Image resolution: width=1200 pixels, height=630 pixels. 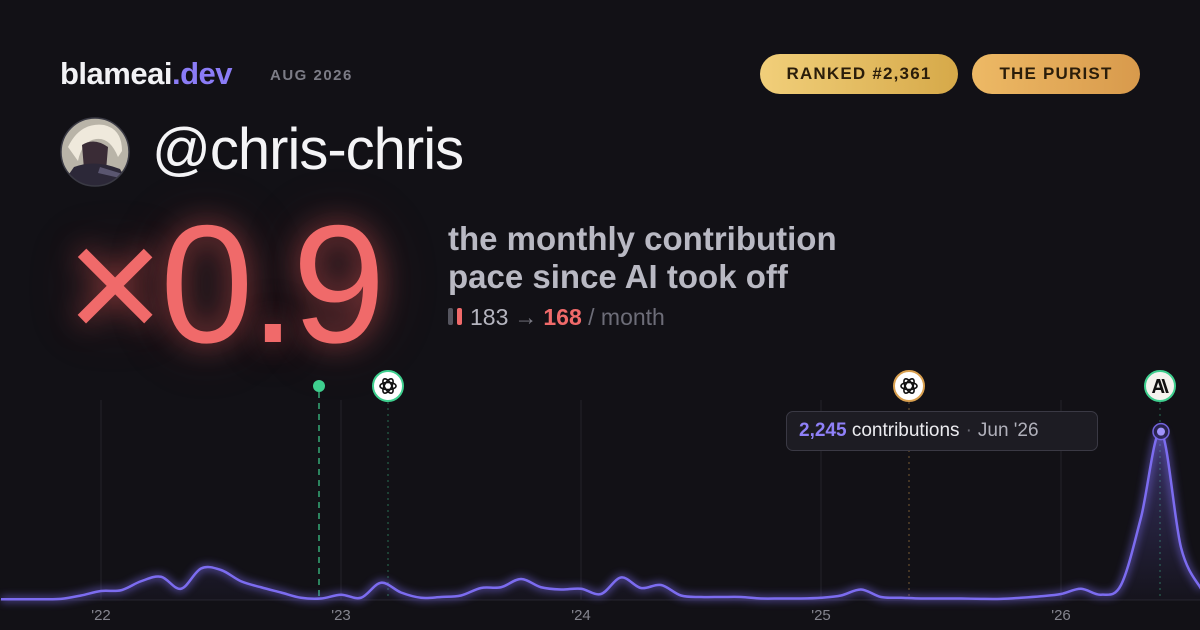 What do you see at coordinates (311, 75) in the screenshot?
I see `date: AUG 2026` at bounding box center [311, 75].